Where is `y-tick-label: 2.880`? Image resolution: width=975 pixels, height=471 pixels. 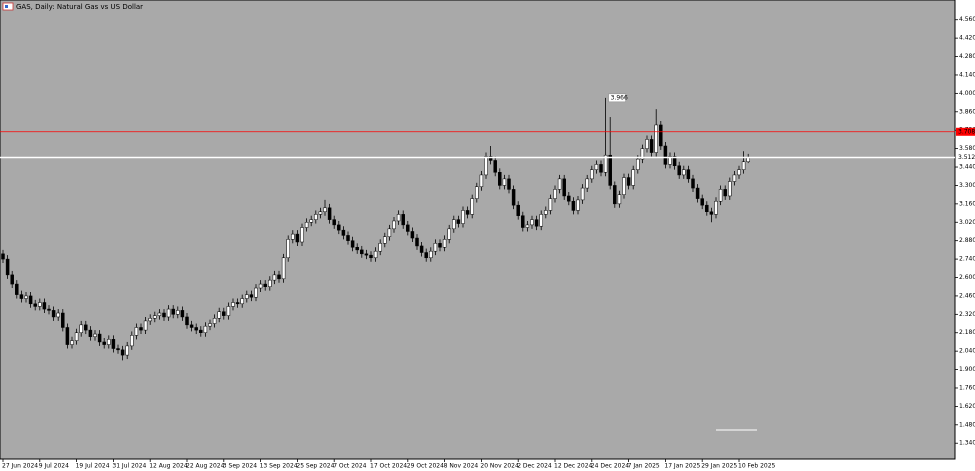 y-tick-label: 2.880 is located at coordinates (967, 240).